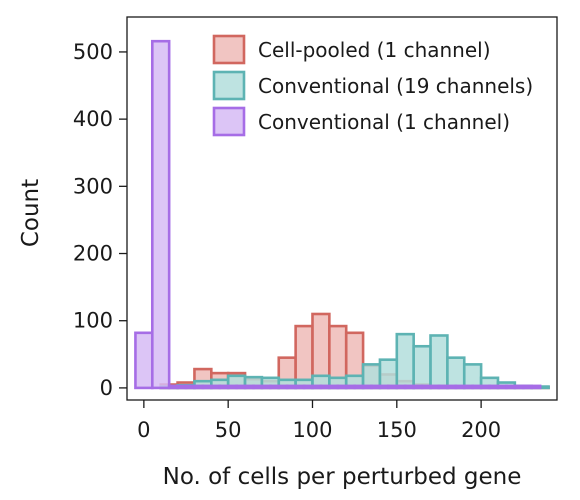 Image resolution: width=580 pixels, height=500 pixels. I want to click on y-tick-label-300: 300, so click(93, 186).